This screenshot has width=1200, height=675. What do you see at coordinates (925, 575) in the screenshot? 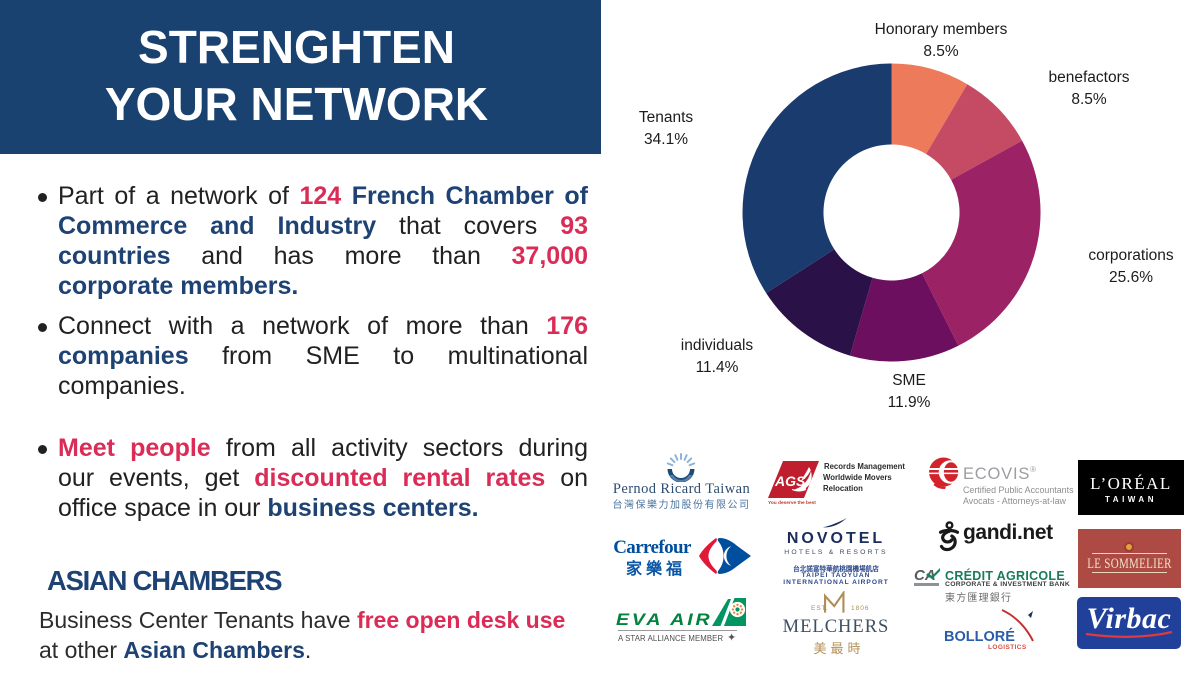
I see `svg-text: CA` at bounding box center [925, 575].